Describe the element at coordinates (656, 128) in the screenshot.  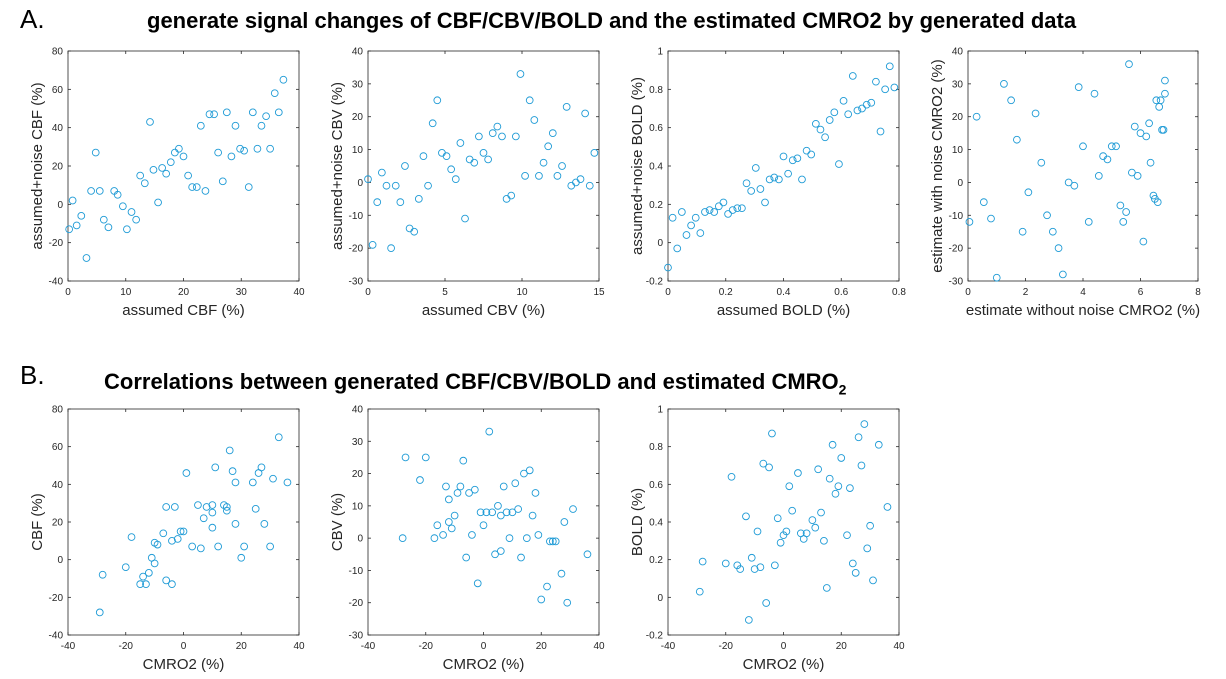
I see `y-tick-label: 0.6` at that location.